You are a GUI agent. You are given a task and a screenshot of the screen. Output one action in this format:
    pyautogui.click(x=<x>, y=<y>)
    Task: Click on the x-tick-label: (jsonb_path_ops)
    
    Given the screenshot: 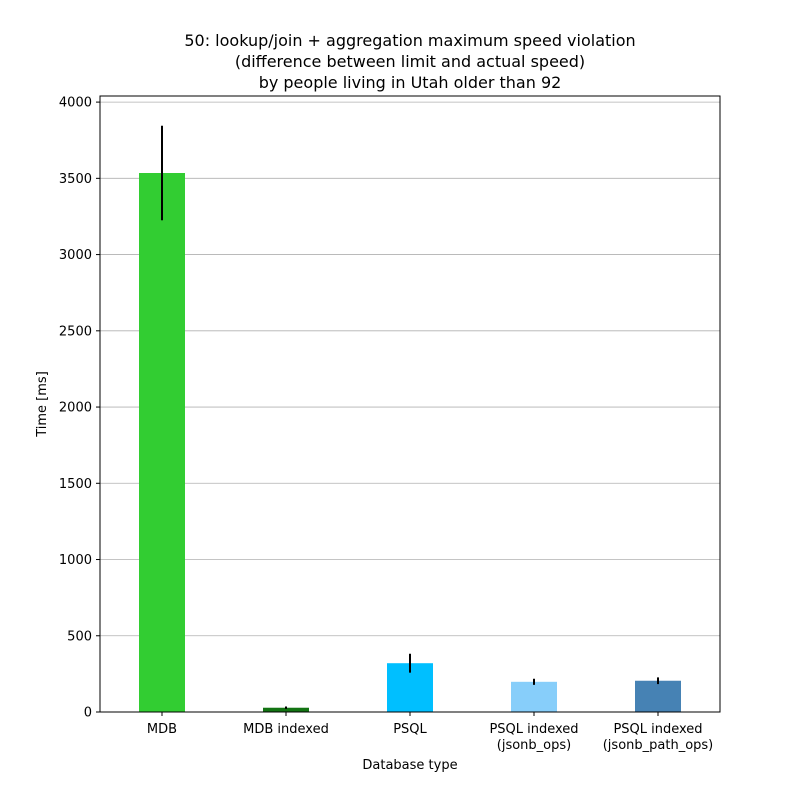 What is the action you would take?
    pyautogui.click(x=658, y=745)
    